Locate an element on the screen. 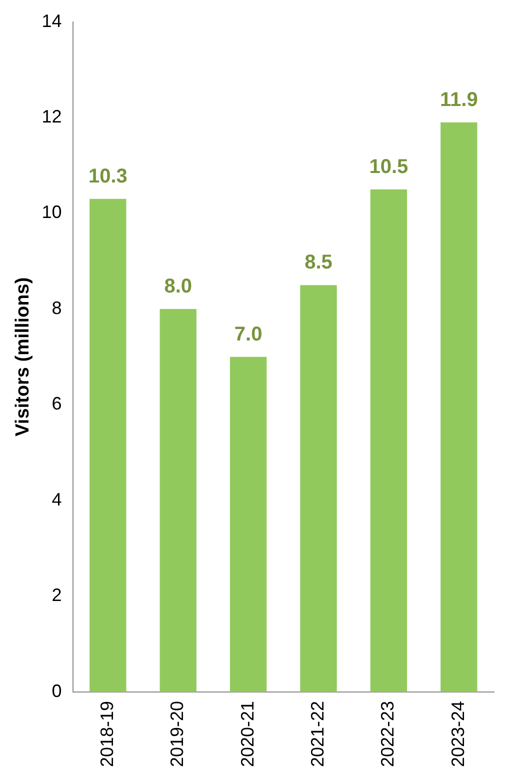  y-tick-label: 10 is located at coordinates (52, 212).